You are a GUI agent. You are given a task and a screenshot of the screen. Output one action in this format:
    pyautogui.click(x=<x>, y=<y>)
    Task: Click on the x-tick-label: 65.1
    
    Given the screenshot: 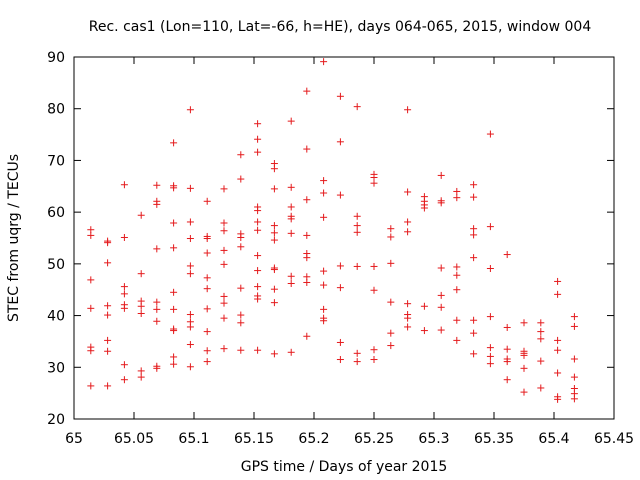 What is the action you would take?
    pyautogui.click(x=193, y=439)
    